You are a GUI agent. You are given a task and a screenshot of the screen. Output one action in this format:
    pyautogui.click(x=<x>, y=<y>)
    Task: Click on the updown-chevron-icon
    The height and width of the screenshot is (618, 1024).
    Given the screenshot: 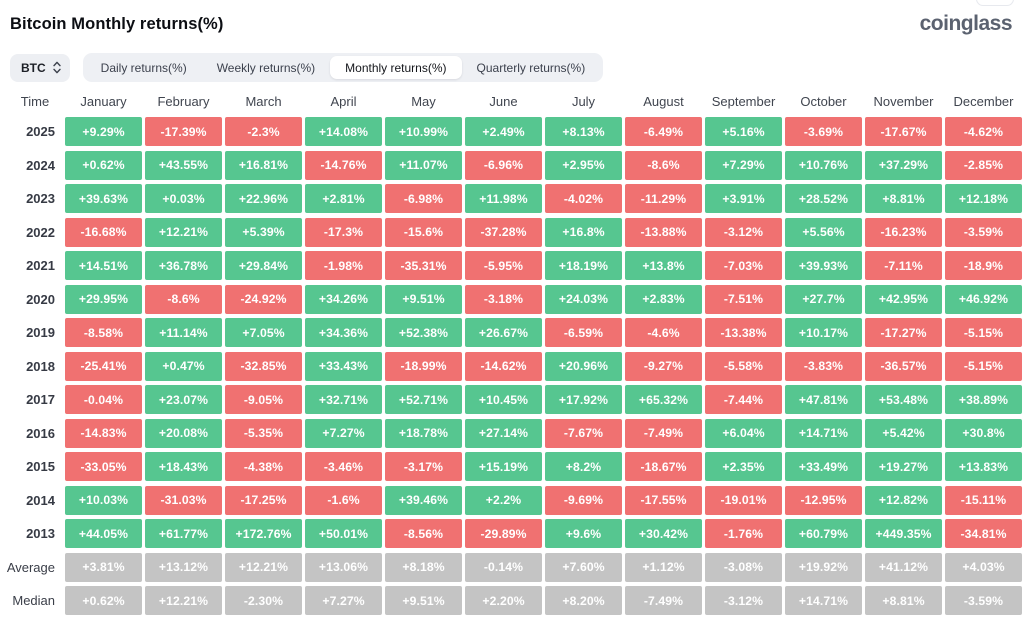 What is the action you would take?
    pyautogui.click(x=56, y=67)
    